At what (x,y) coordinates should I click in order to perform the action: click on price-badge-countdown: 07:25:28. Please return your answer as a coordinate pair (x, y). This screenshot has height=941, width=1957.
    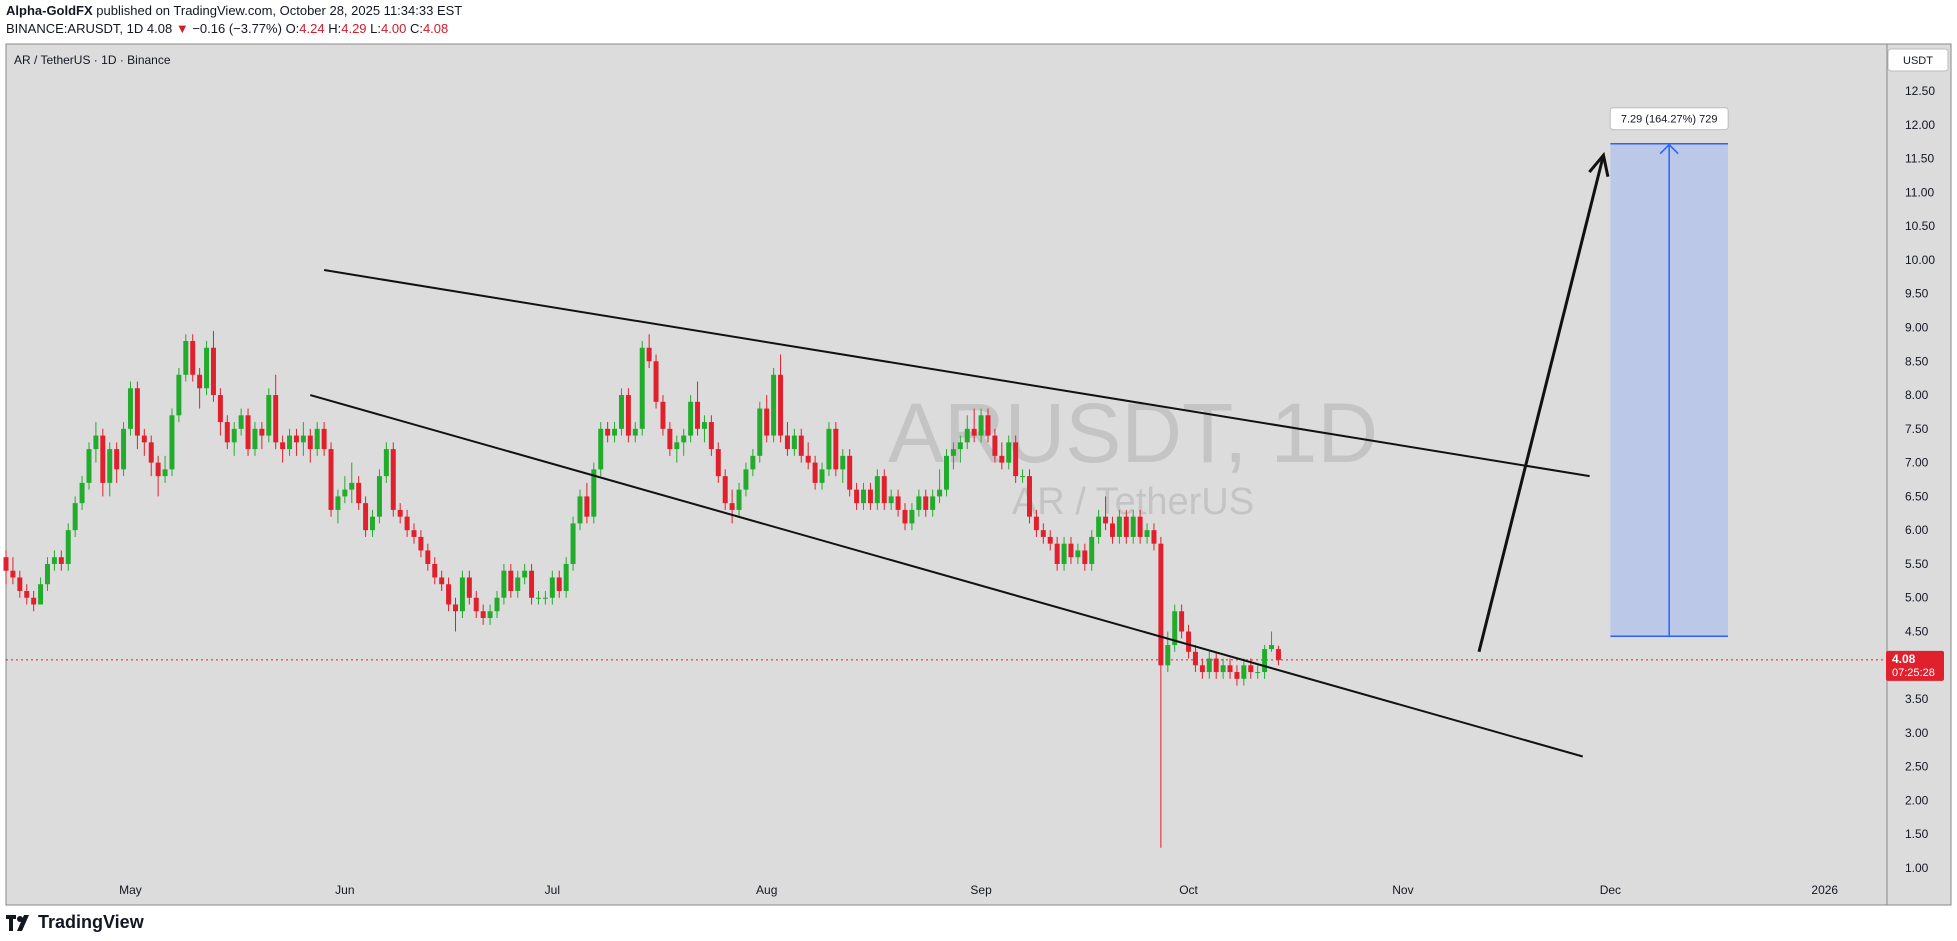
    Looking at the image, I should click on (1913, 673).